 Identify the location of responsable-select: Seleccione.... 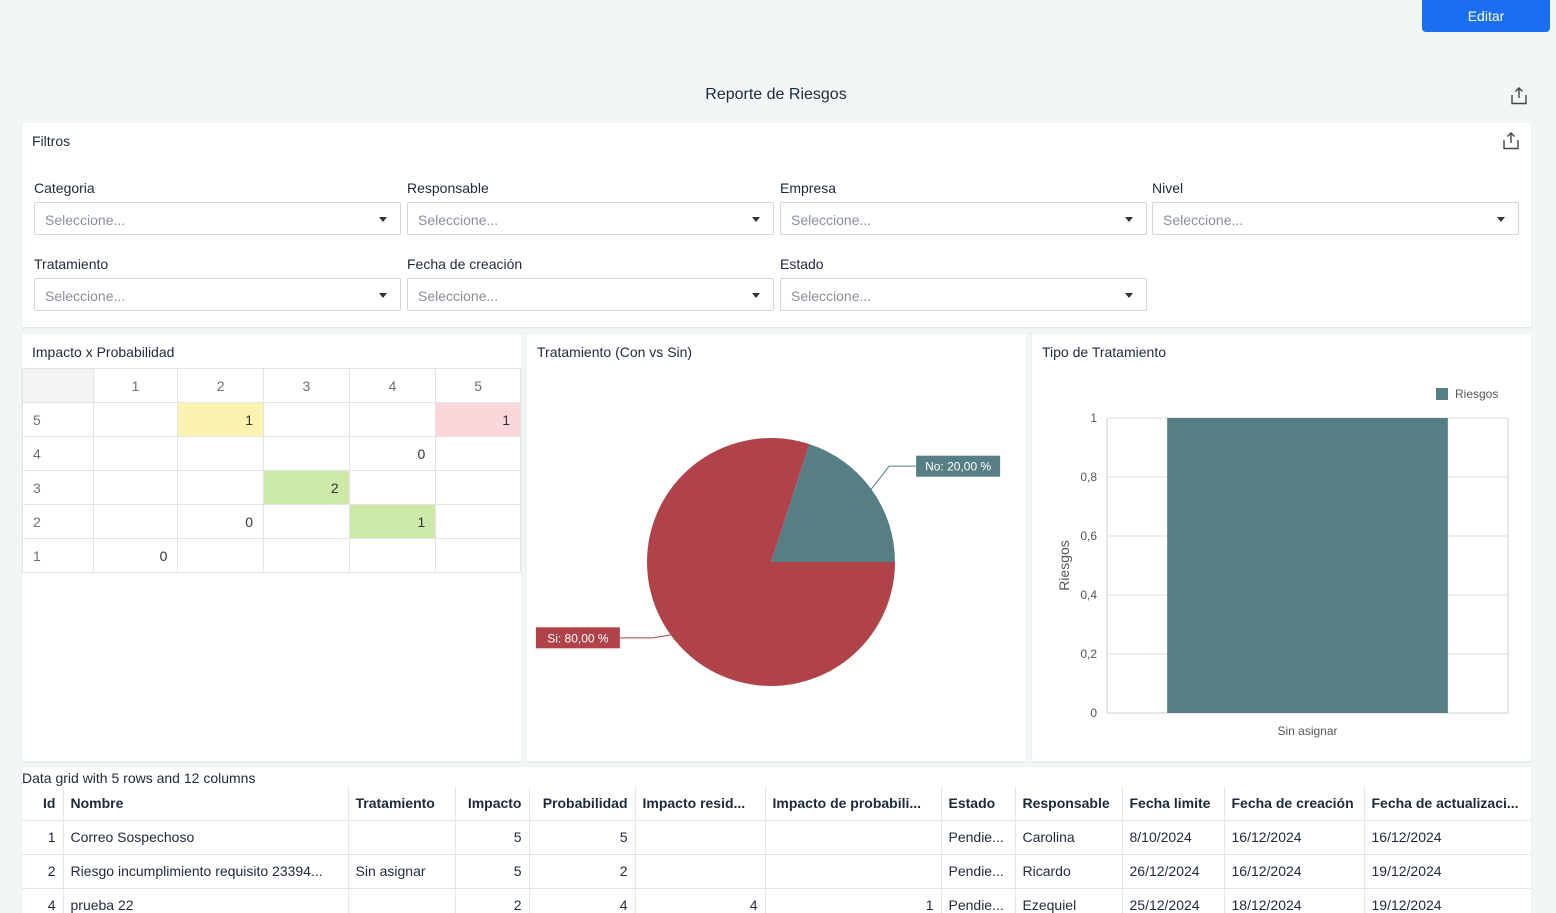
(590, 218).